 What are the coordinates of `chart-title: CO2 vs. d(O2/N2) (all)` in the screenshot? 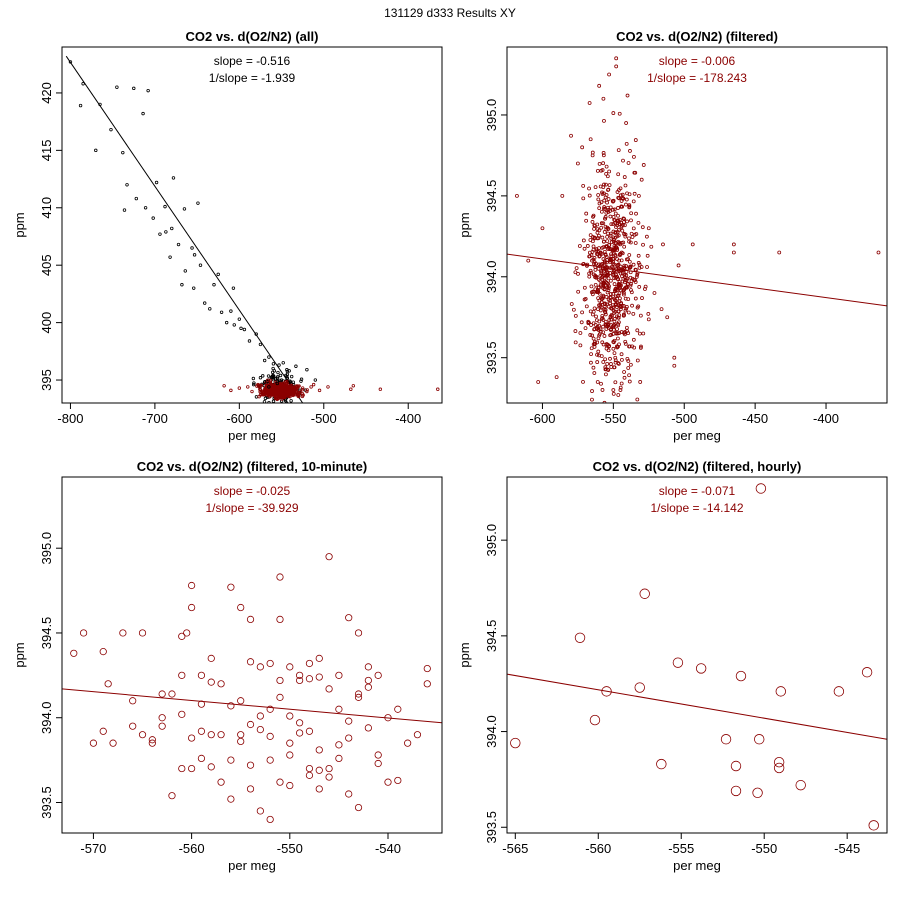 It's located at (252, 36).